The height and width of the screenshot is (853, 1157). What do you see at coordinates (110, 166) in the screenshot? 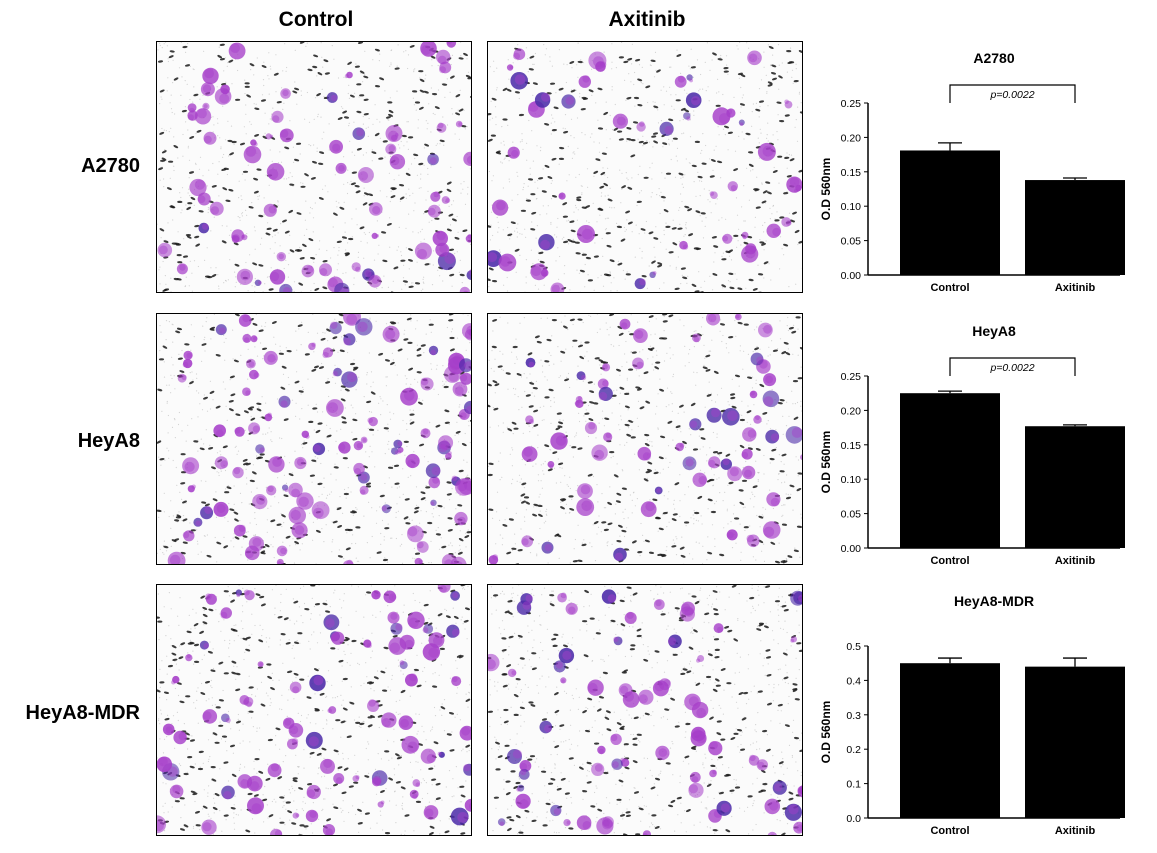
I see `row-label-a2780: A2780` at bounding box center [110, 166].